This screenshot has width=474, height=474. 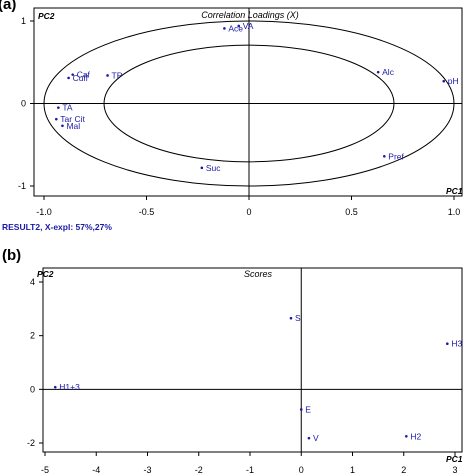 I want to click on scores-point-label: E, so click(x=308, y=409).